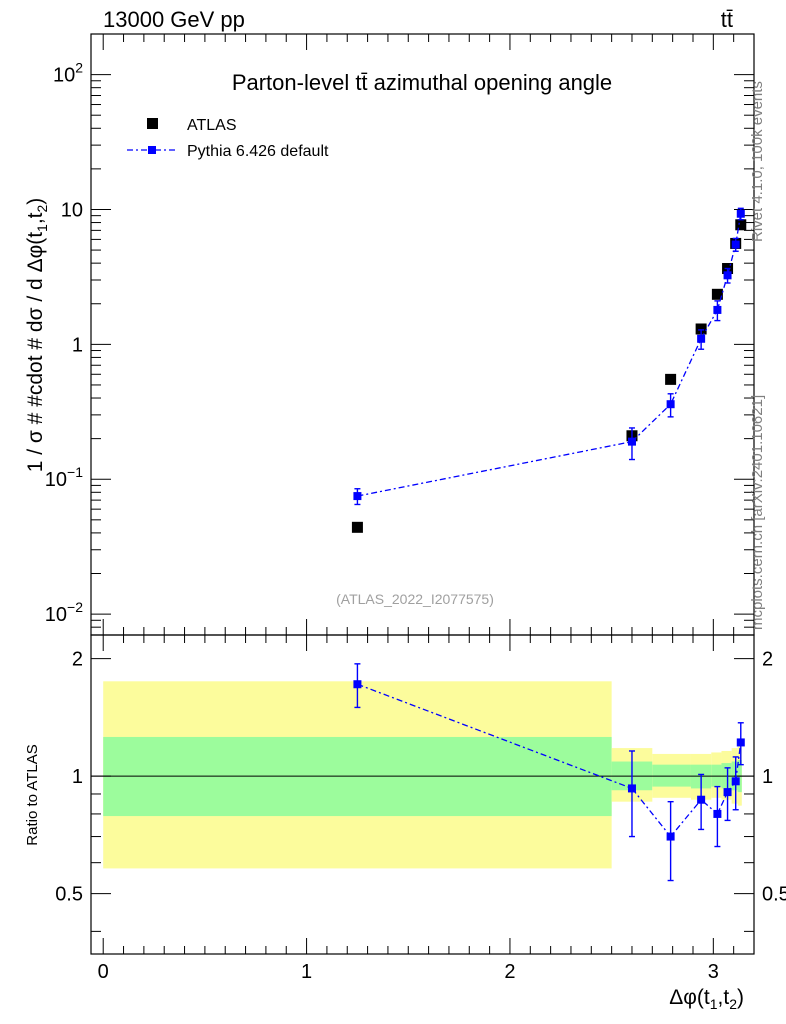 This screenshot has width=786, height=1024. Describe the element at coordinates (767, 660) in the screenshot. I see `ratio-y-tick-label-right: 2` at that location.